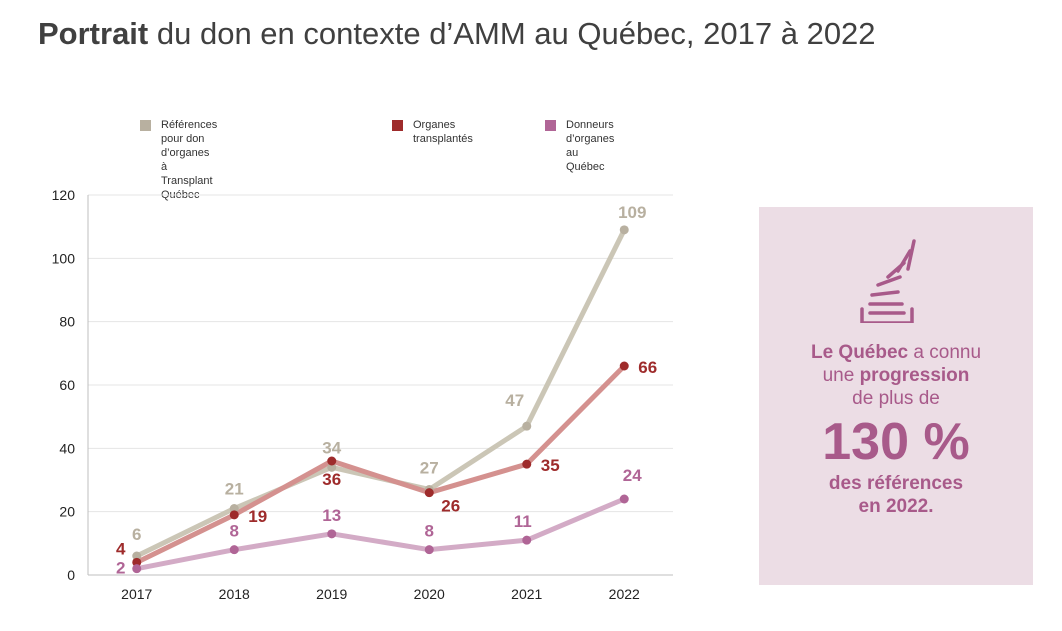 The height and width of the screenshot is (631, 1062). Describe the element at coordinates (136, 534) in the screenshot. I see `data-label: 6` at that location.